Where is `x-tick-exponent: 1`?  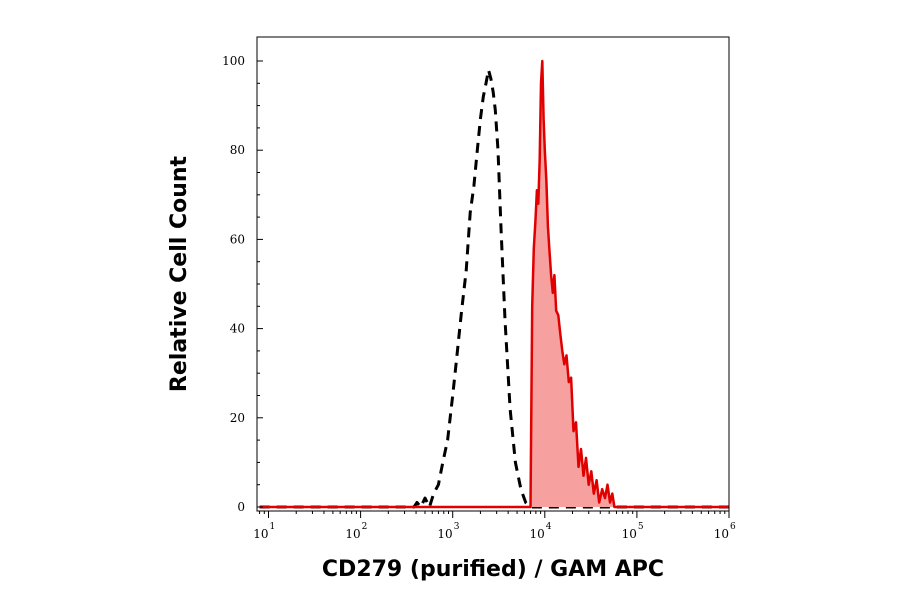
x-tick-exponent: 1 is located at coordinates (273, 527).